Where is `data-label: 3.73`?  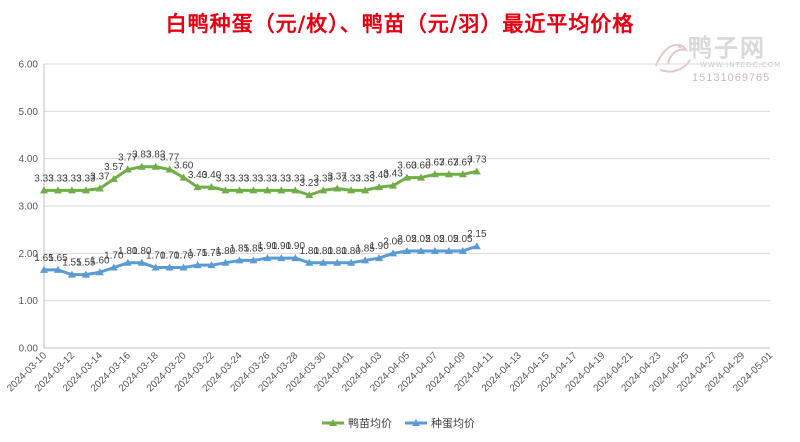
data-label: 3.73 is located at coordinates (477, 159).